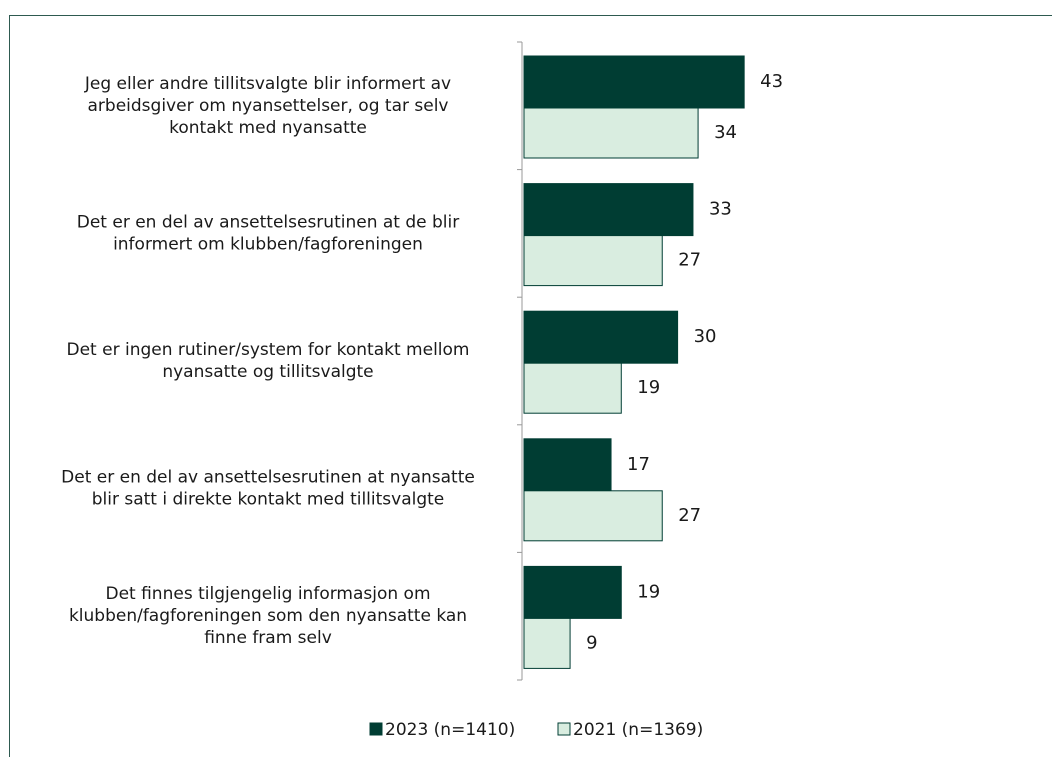 This screenshot has height=757, width=1055. What do you see at coordinates (638, 730) in the screenshot?
I see `legend-label: 2021 (n=1369)` at bounding box center [638, 730].